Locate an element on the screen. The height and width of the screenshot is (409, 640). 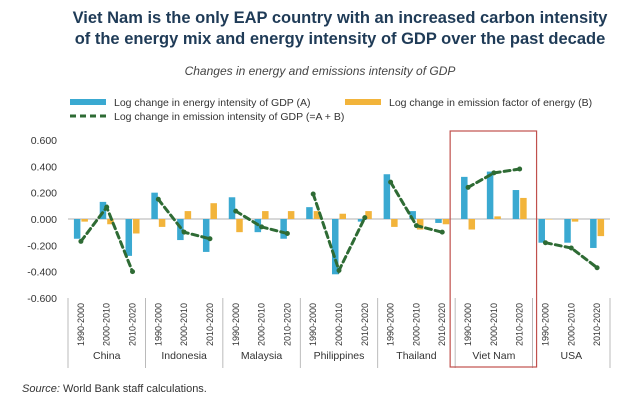
y-tick-label: -0.200 is located at coordinates (42, 246).